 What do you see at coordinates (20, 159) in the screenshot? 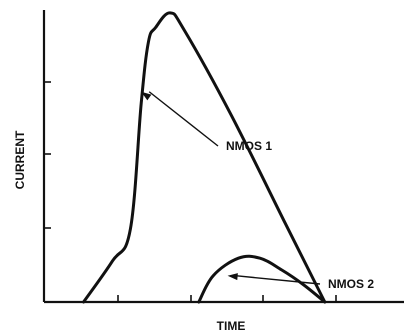
I see `y-axis-label: CURRENT` at bounding box center [20, 159].